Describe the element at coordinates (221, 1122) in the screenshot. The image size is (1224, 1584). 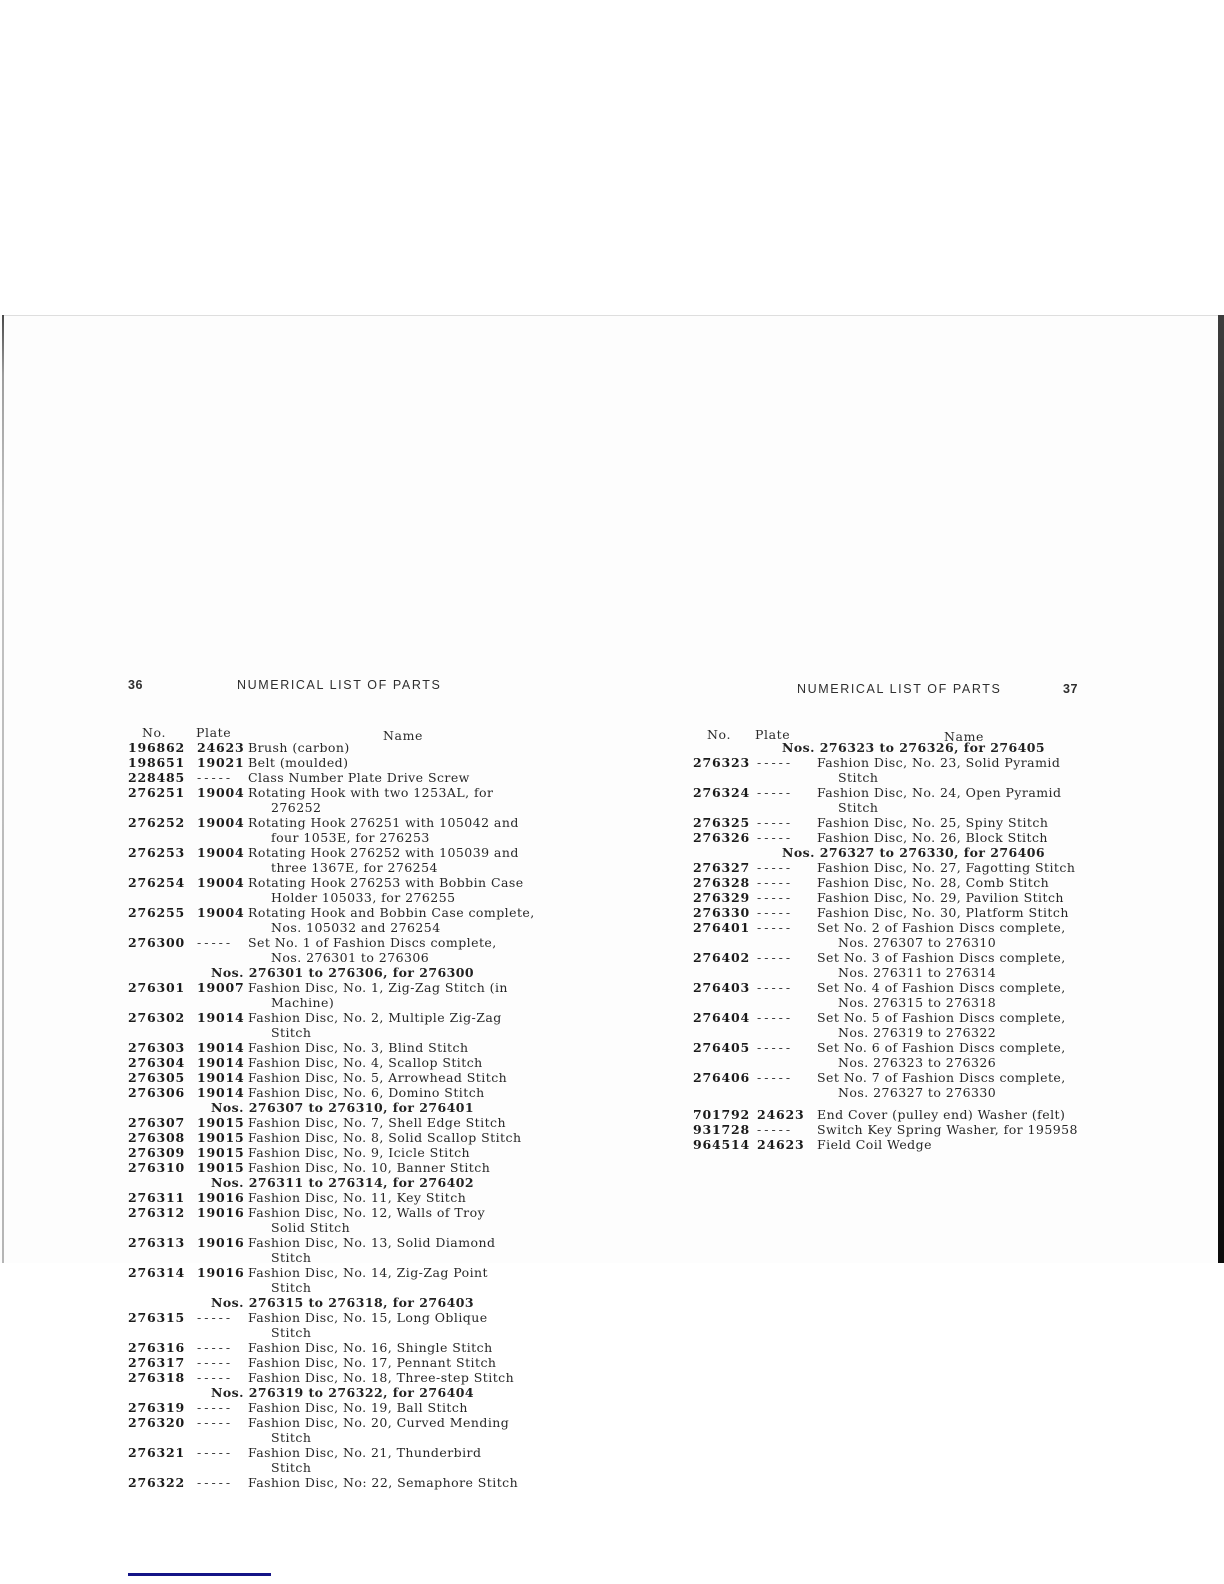
I see `plate-number: 19015` at that location.